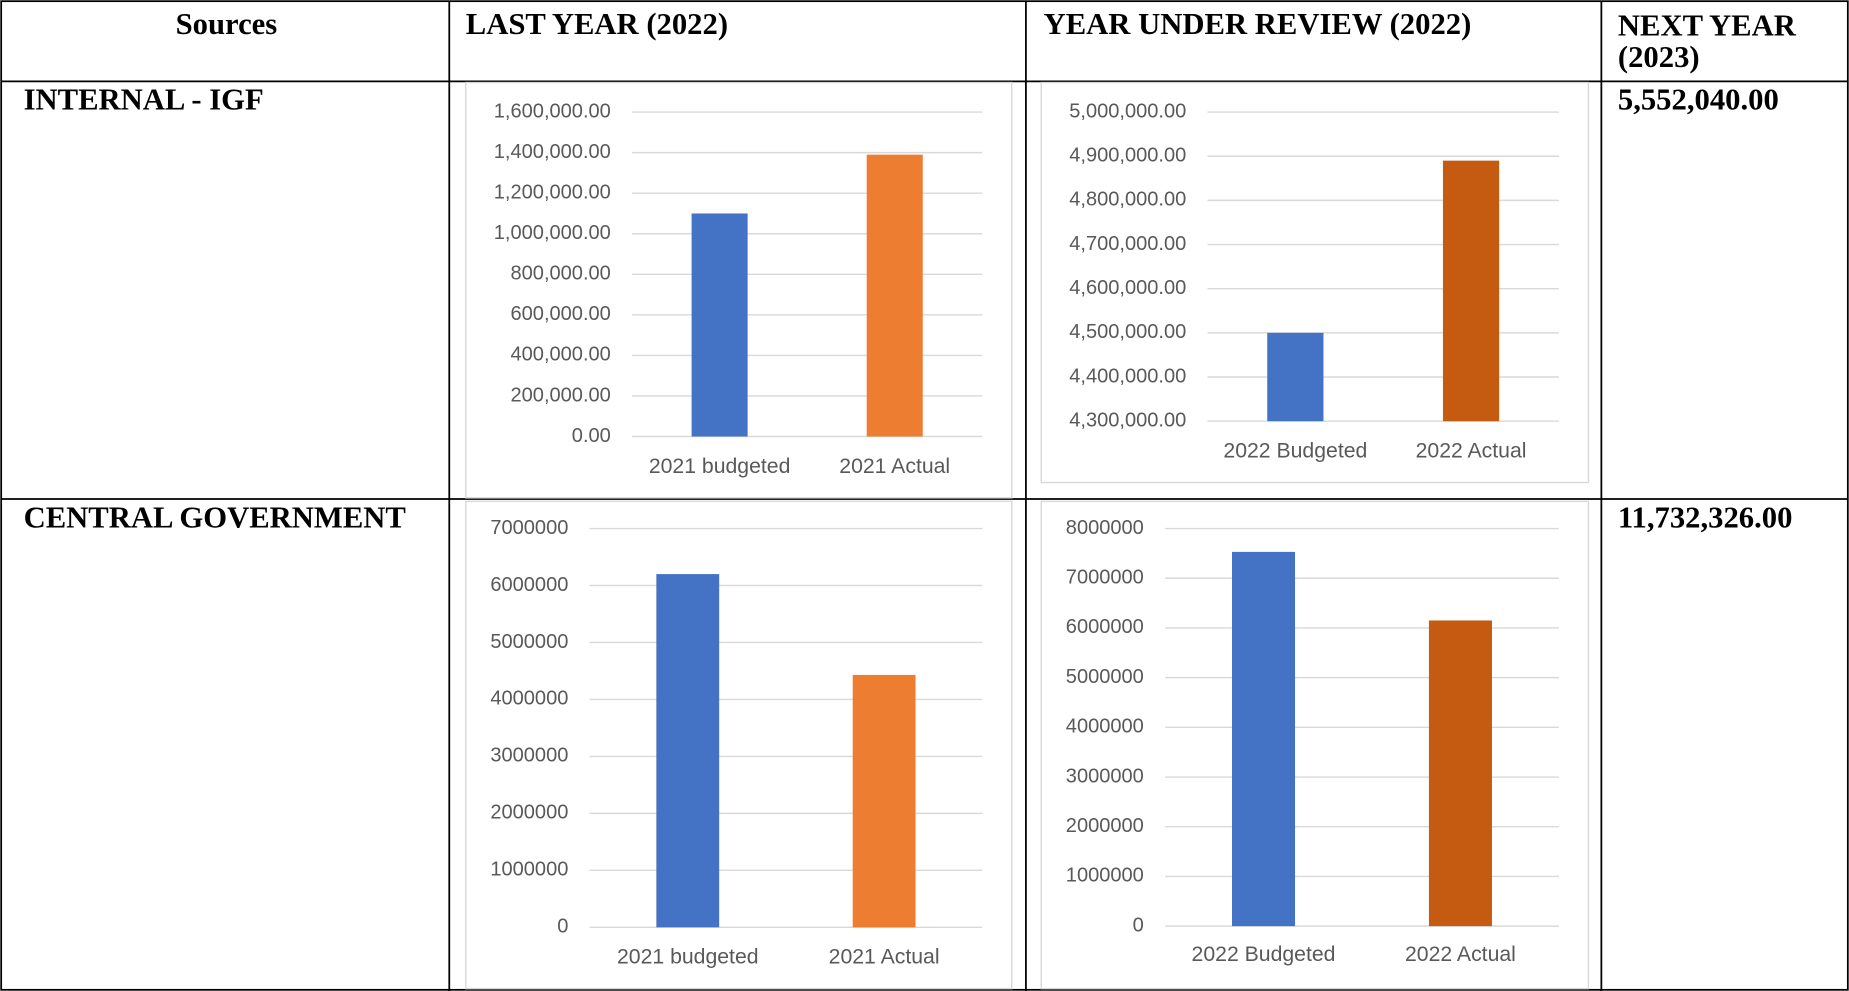 The width and height of the screenshot is (1849, 991). What do you see at coordinates (1127, 200) in the screenshot?
I see `y-tick-label: 4,800,000.00` at bounding box center [1127, 200].